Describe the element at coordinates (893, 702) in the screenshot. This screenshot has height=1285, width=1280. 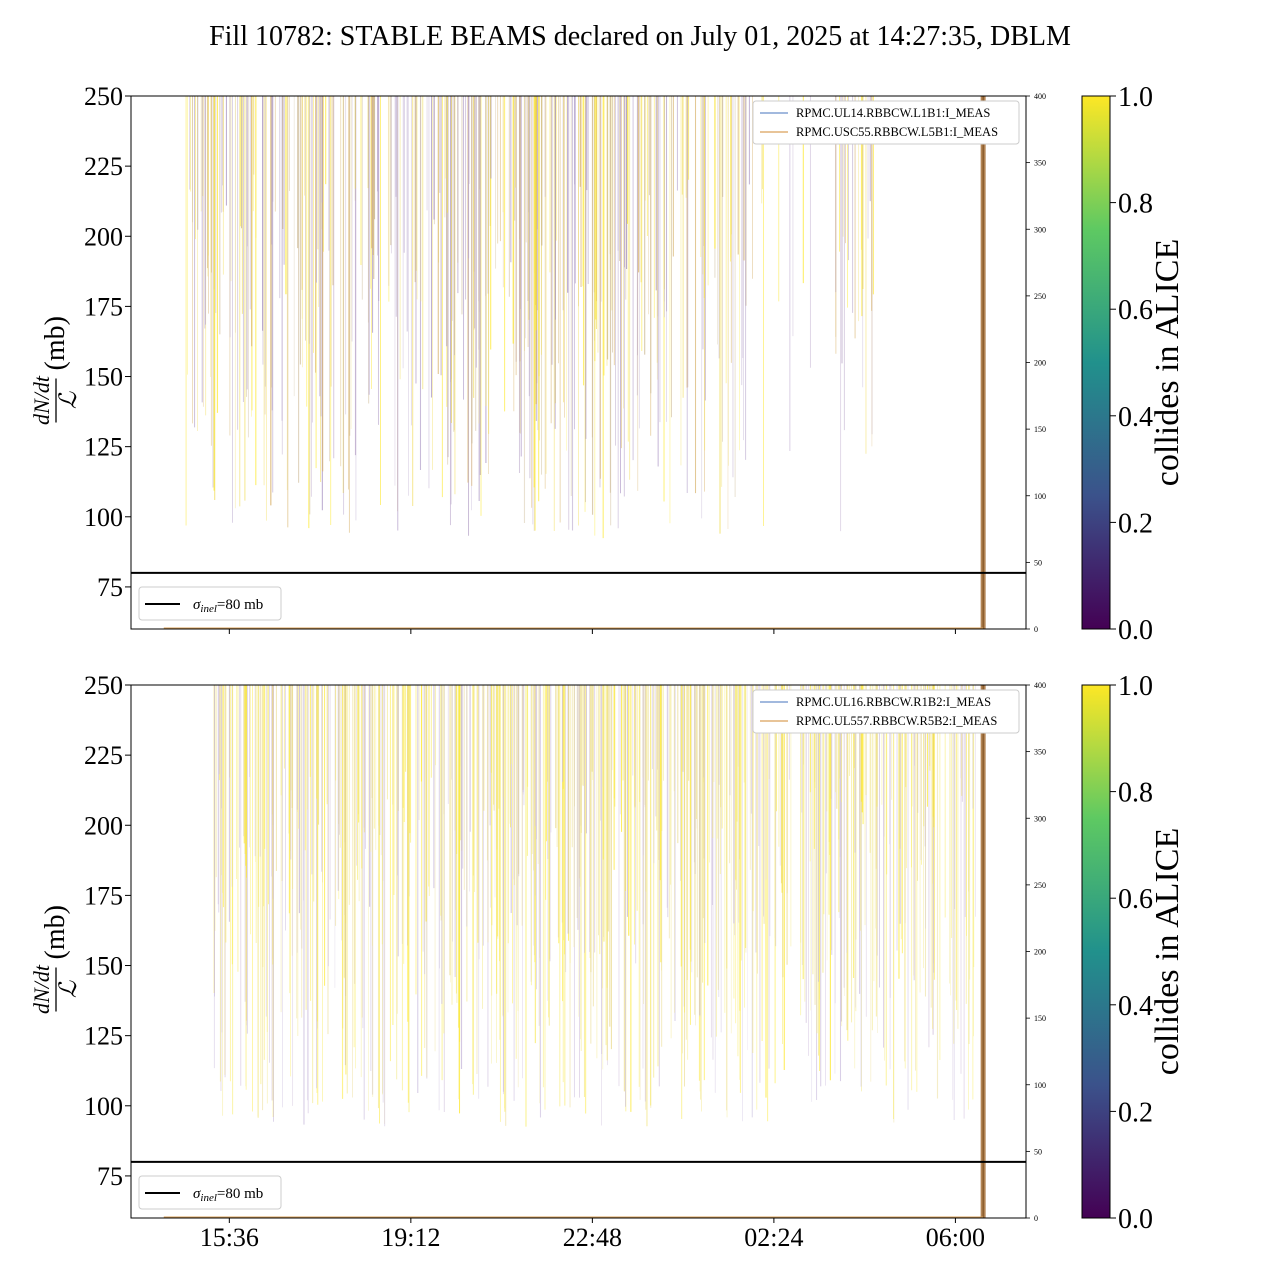
I see `series-legend-label: RPMC.UL16.RBBCW.R1B2:I_MEAS` at that location.